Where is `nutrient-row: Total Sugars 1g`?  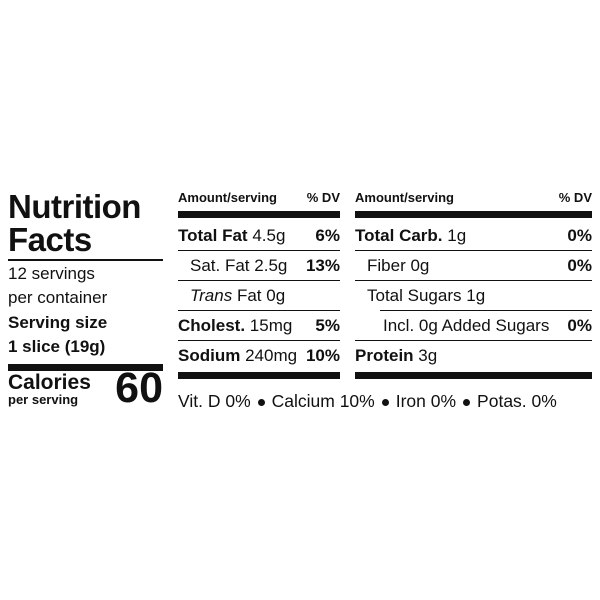
nutrient-row: Total Sugars 1g is located at coordinates (473, 296).